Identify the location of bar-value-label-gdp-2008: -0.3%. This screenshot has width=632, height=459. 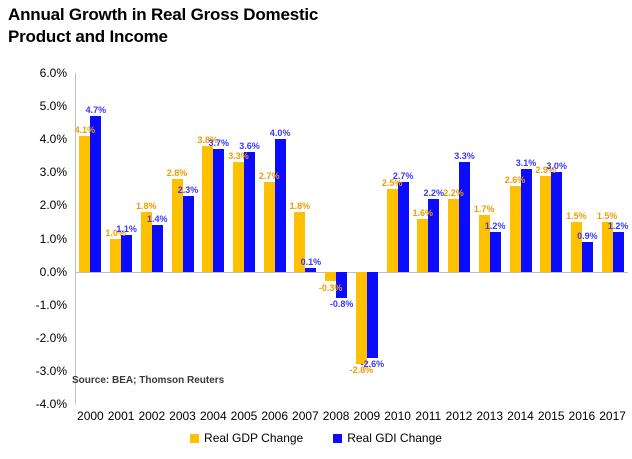
(330, 287).